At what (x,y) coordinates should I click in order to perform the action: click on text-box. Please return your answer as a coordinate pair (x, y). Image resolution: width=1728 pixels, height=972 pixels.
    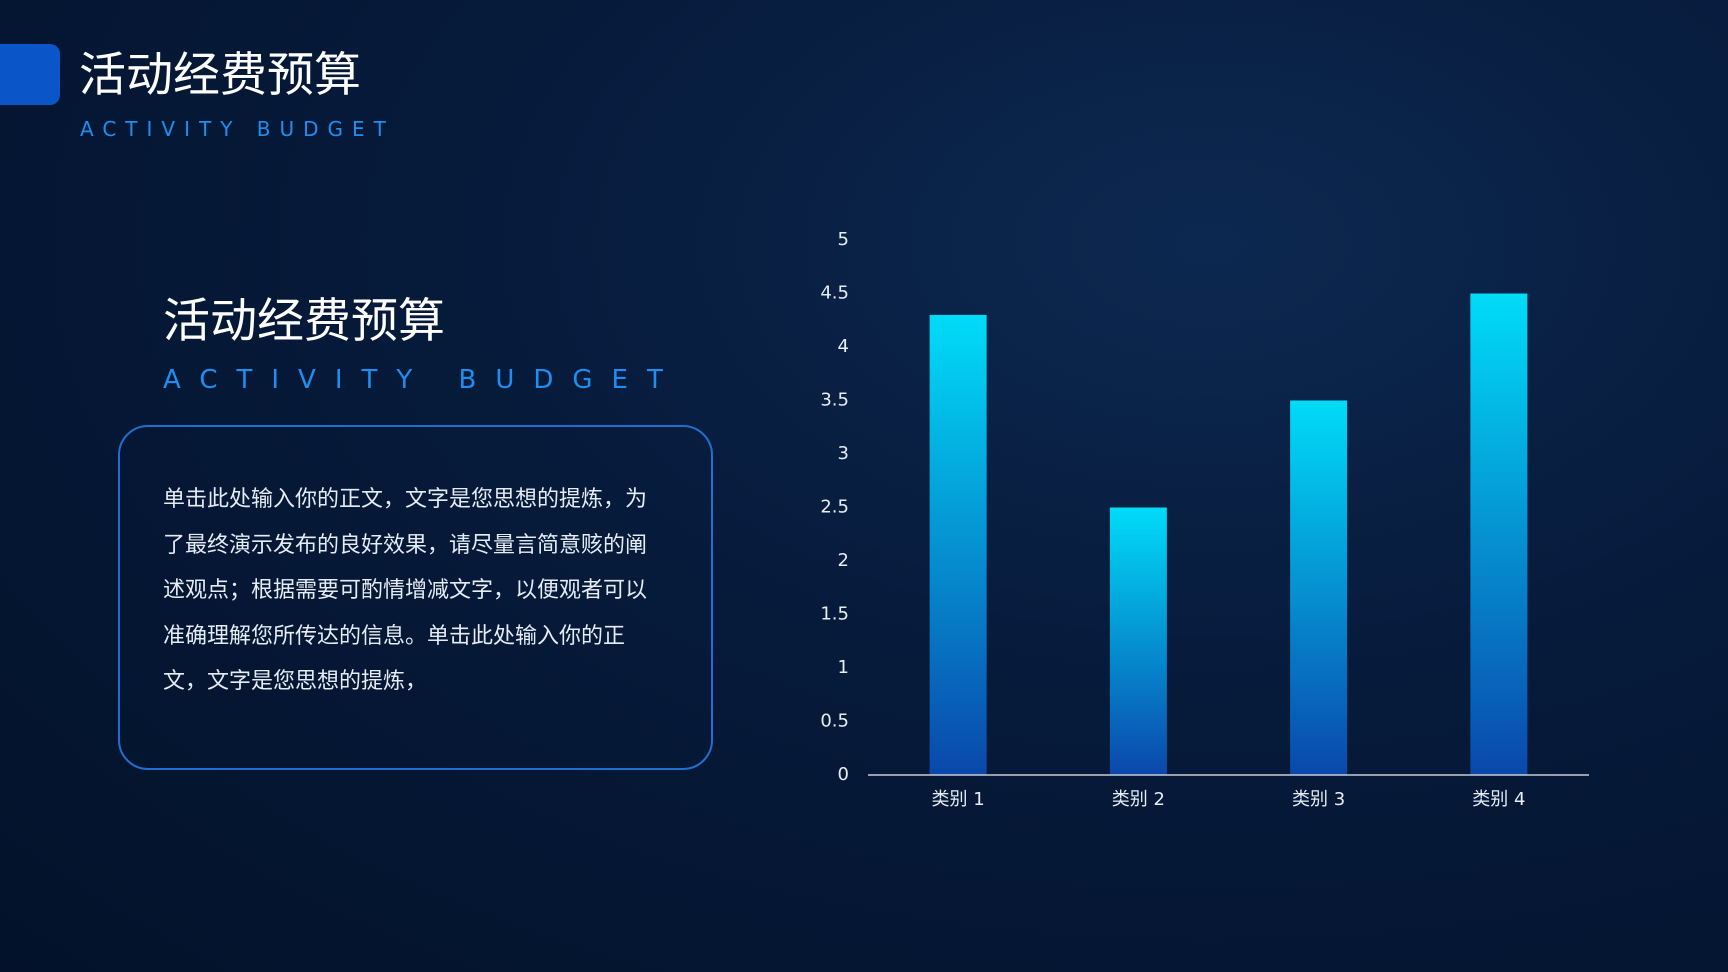
    Looking at the image, I should click on (415, 597).